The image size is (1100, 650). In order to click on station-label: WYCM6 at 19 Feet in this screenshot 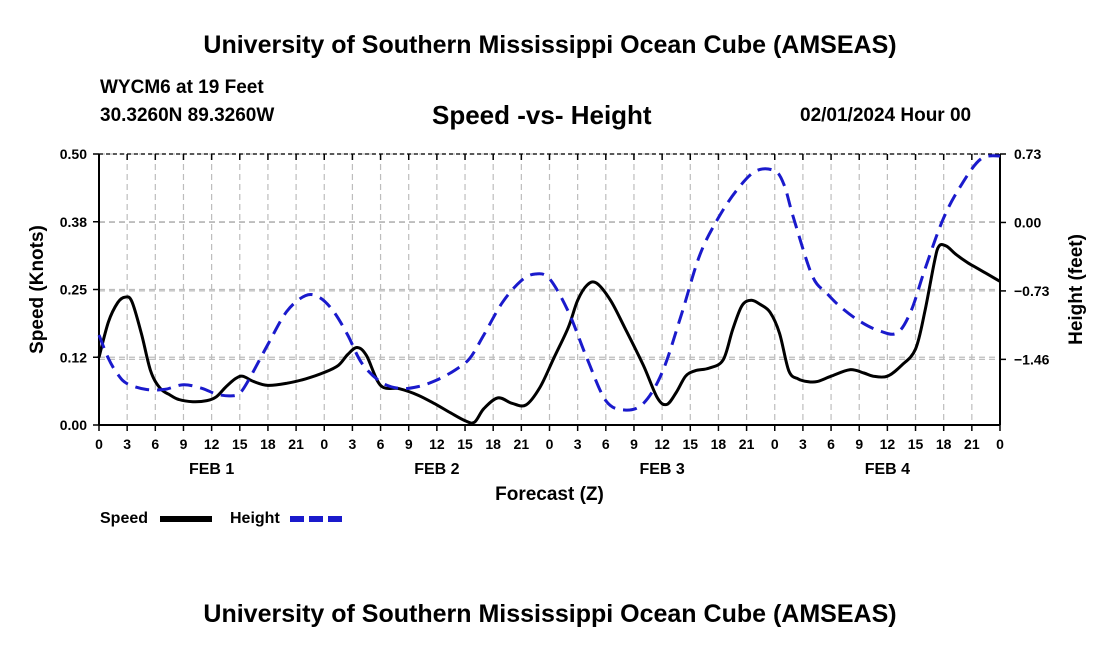, I will do `click(182, 87)`.